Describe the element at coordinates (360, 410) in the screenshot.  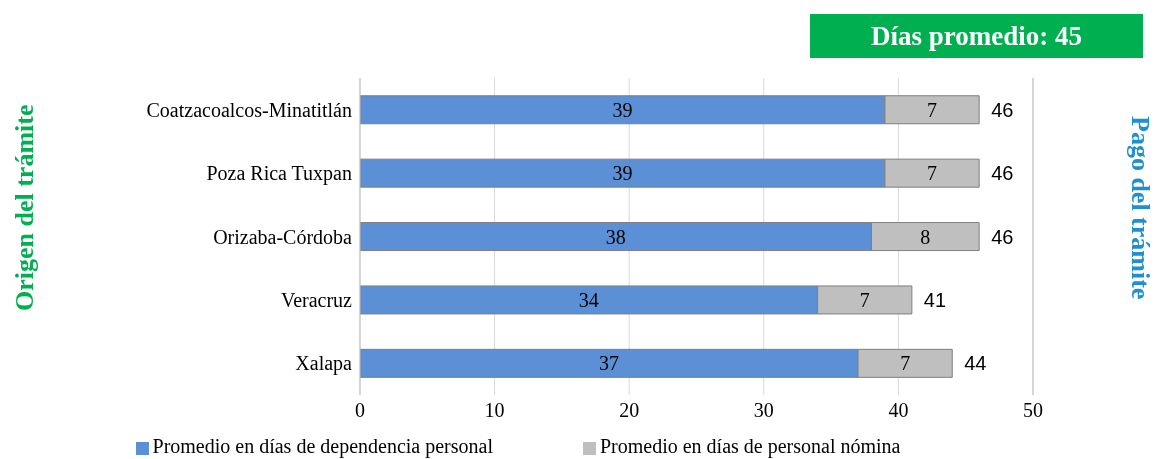
I see `x-tick-label: 0` at that location.